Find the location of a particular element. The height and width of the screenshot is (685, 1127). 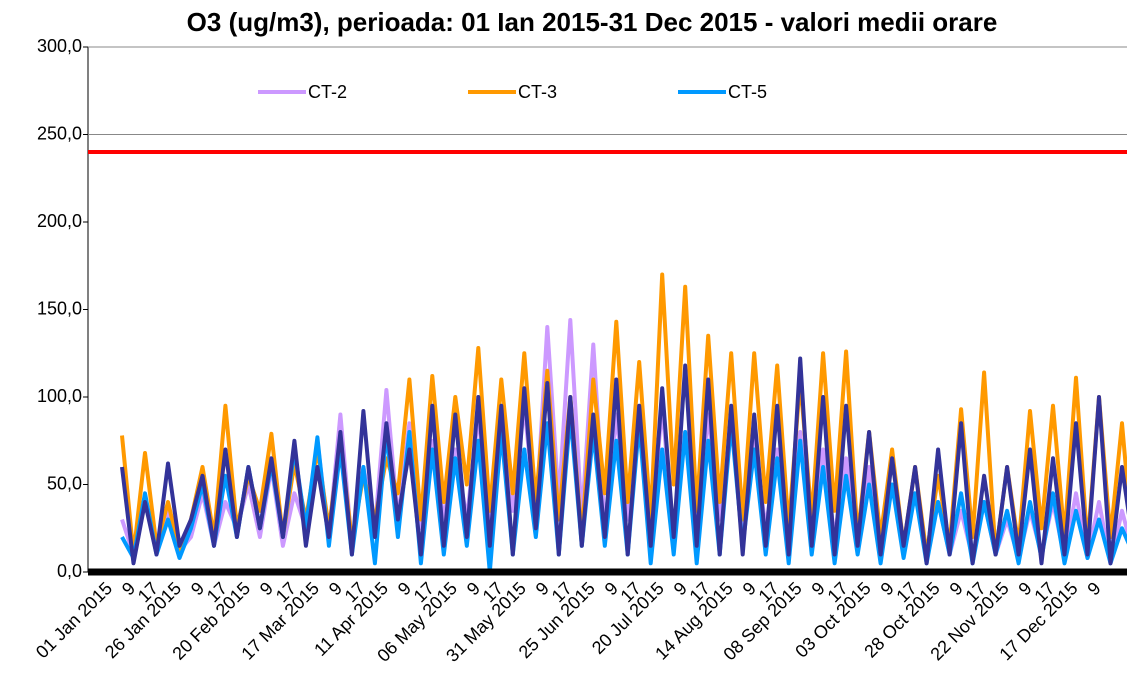

y-tick-label: 50,0 is located at coordinates (64, 483).